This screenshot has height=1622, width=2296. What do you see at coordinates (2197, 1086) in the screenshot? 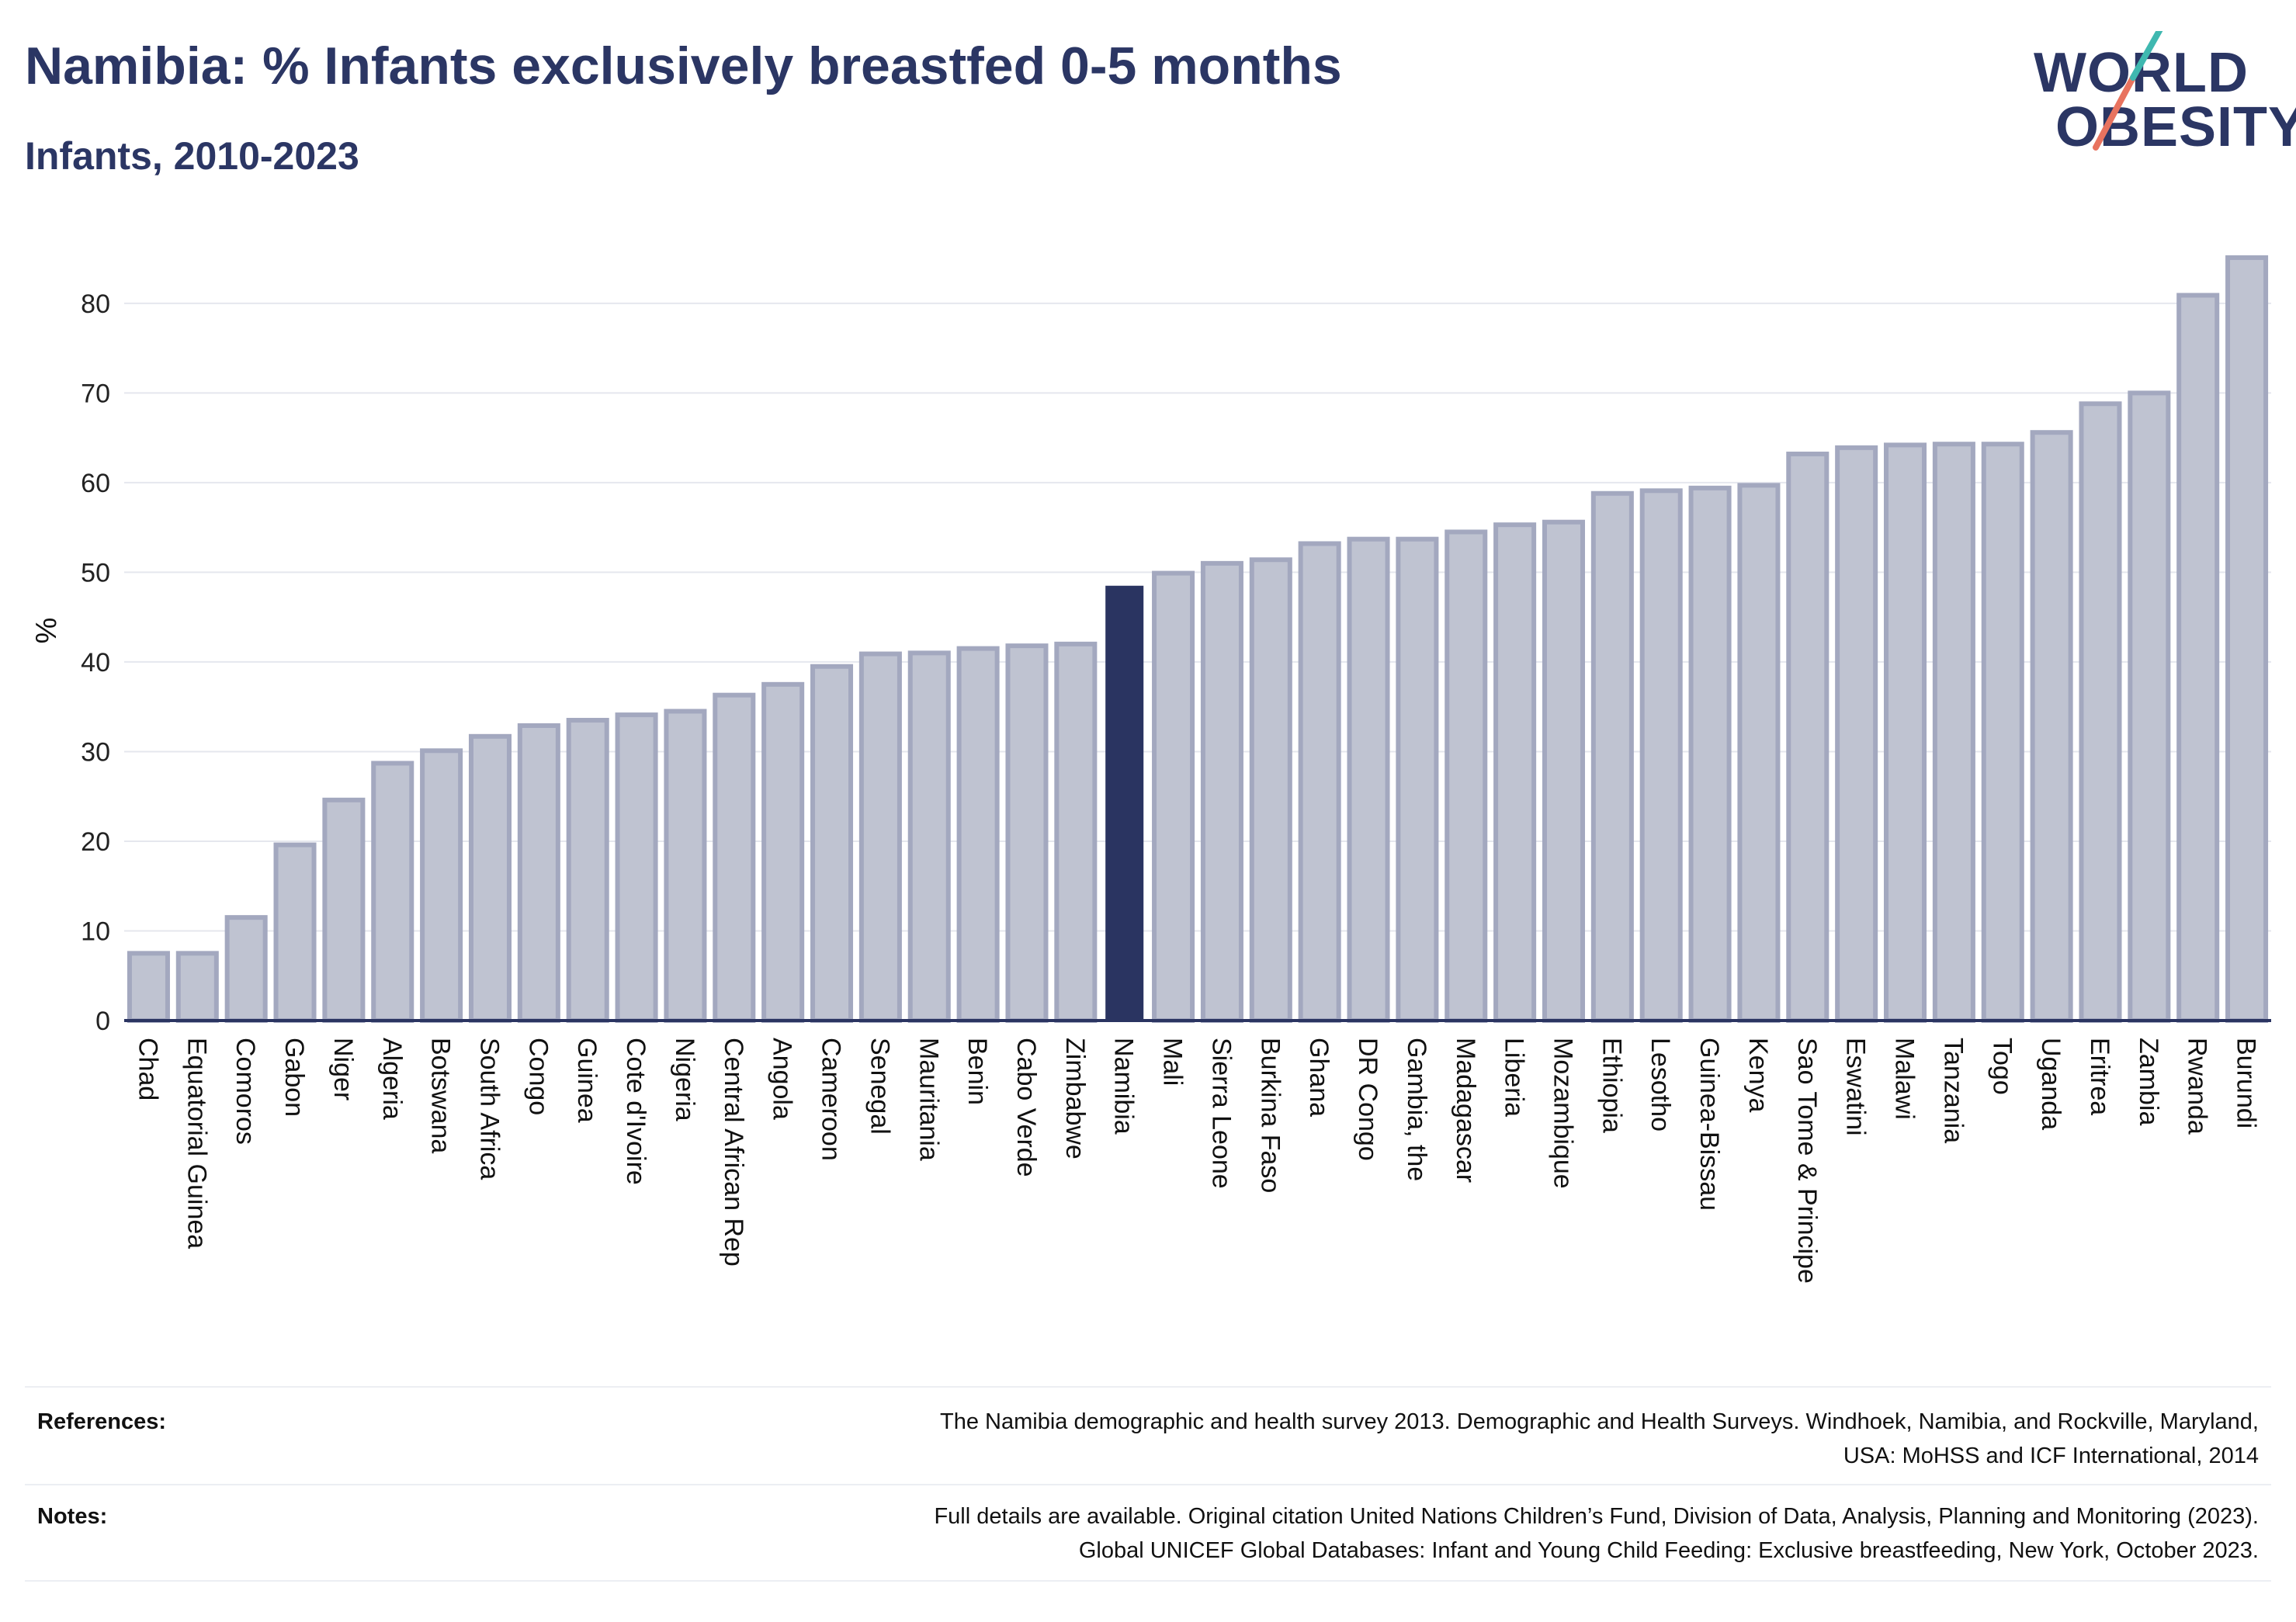
I see `x-tick-label: Rwanda` at bounding box center [2197, 1086].